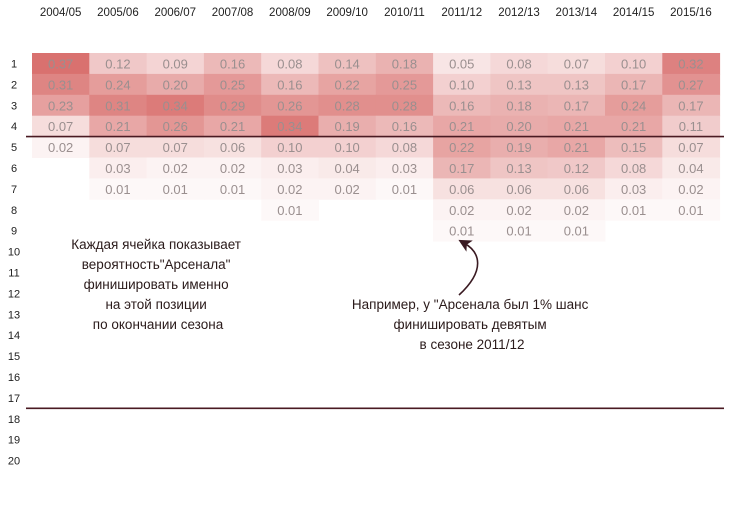  What do you see at coordinates (472, 344) in the screenshot?
I see `example-line: в сезоне 2011/12` at bounding box center [472, 344].